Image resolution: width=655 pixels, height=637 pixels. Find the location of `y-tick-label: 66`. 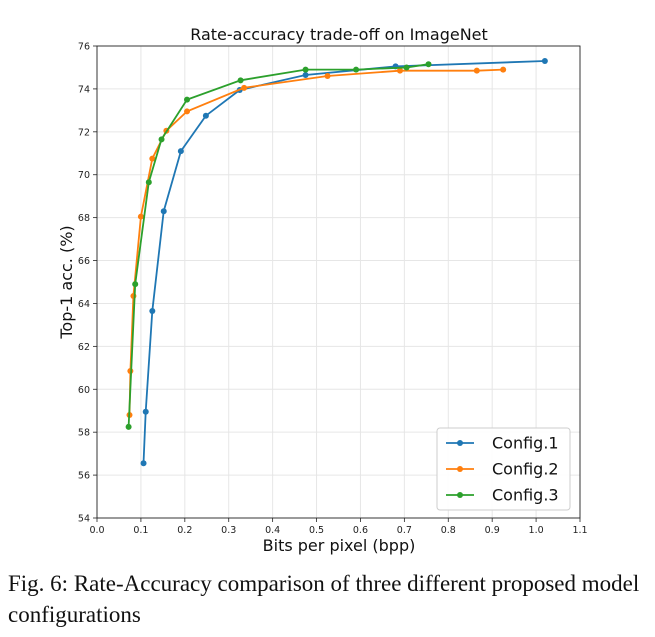

y-tick-label: 66 is located at coordinates (84, 261).